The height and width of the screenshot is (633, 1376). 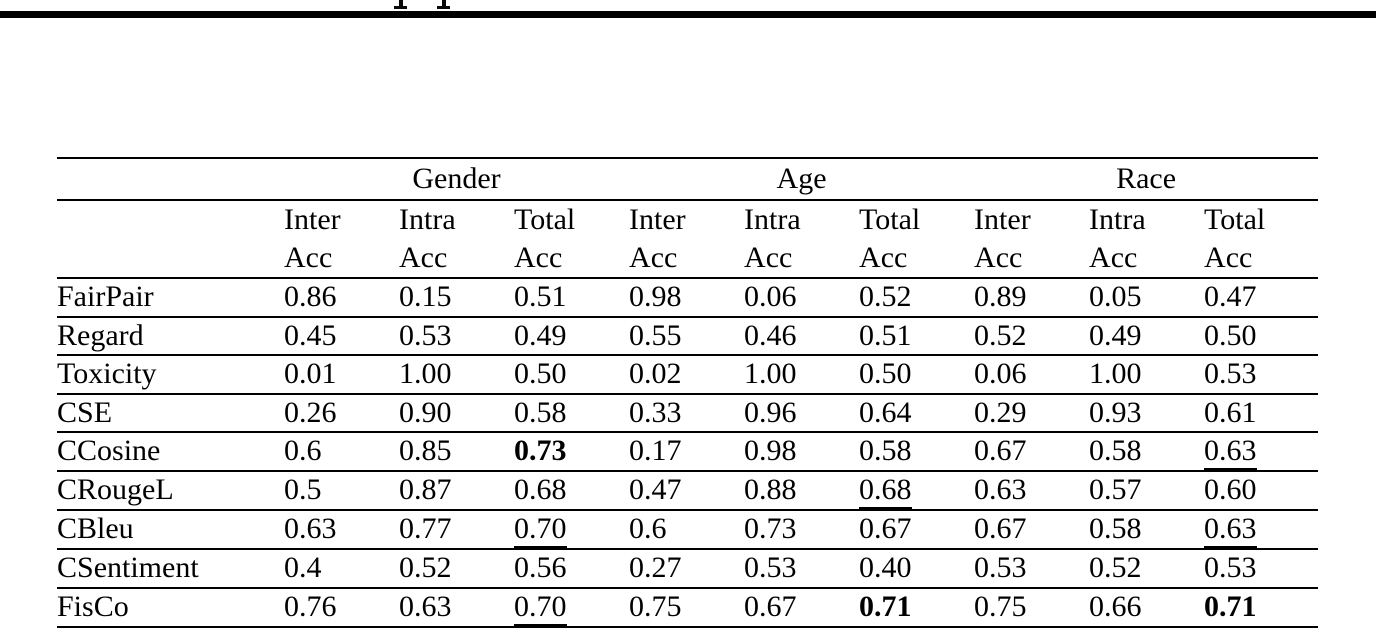 What do you see at coordinates (425, 529) in the screenshot?
I see `metric-value: 0.77` at bounding box center [425, 529].